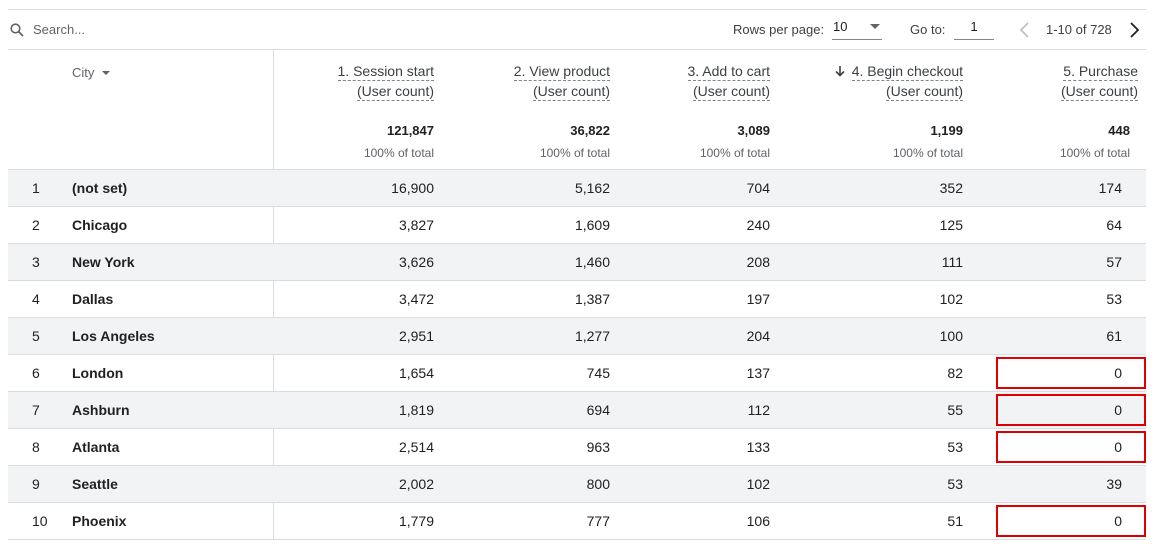 This screenshot has height=548, width=1157. What do you see at coordinates (36, 410) in the screenshot?
I see `row-index: 7` at bounding box center [36, 410].